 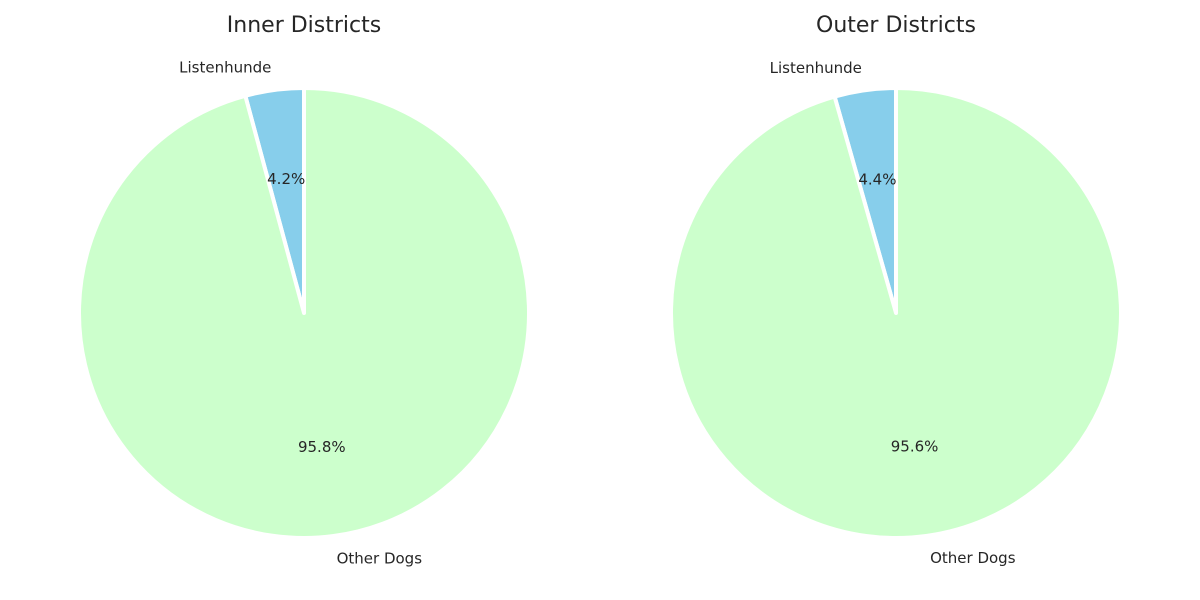 I want to click on slice-percent-label: 4.2%, so click(x=286, y=179).